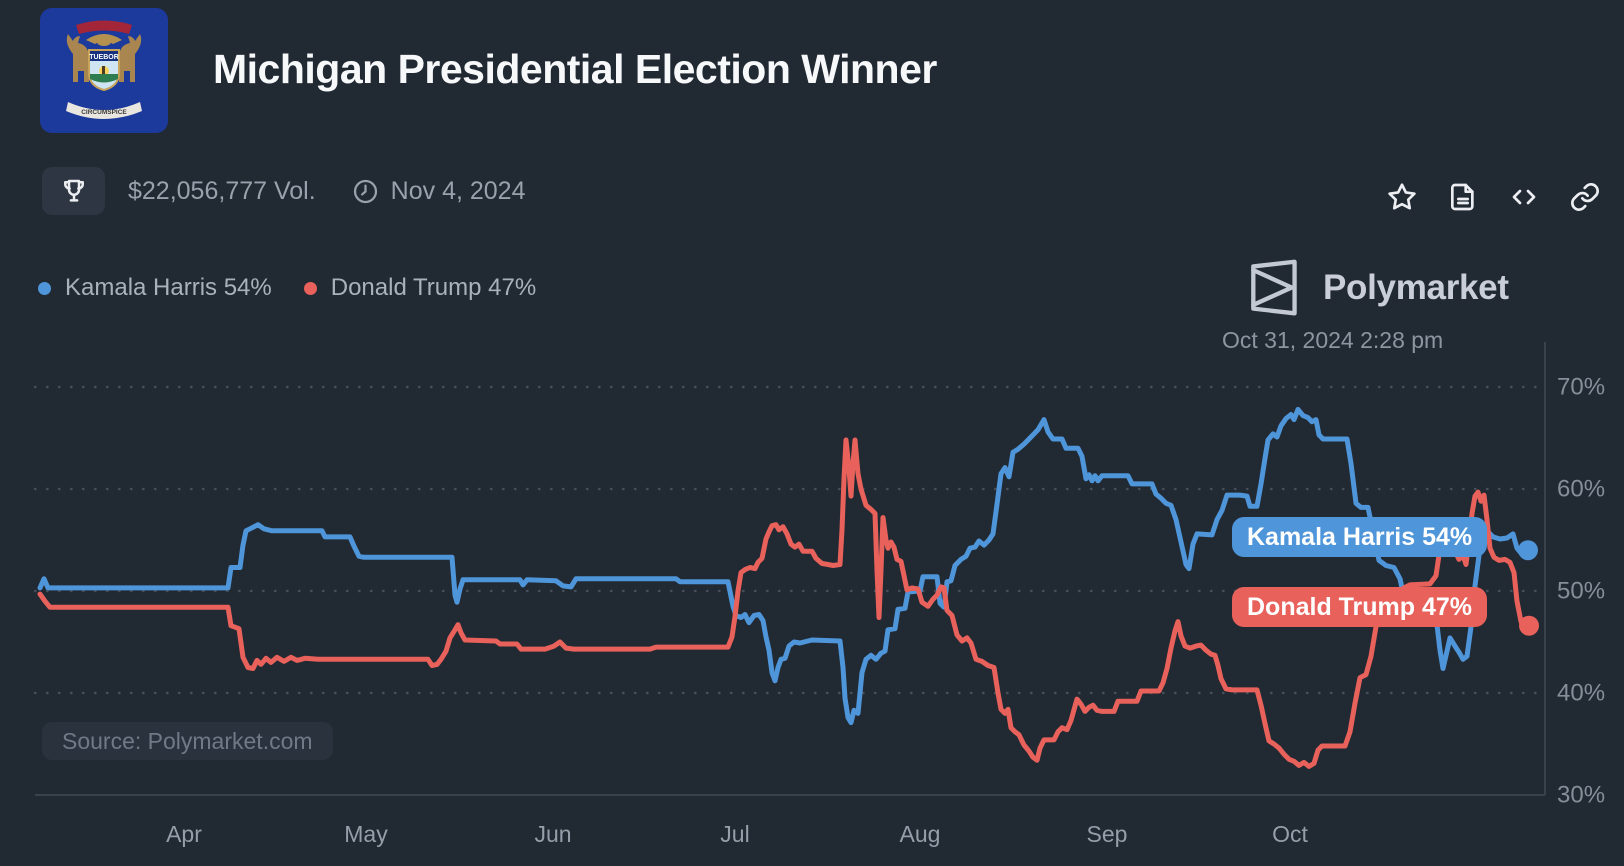 This screenshot has height=866, width=1624. Describe the element at coordinates (1529, 625) in the screenshot. I see `series-endpoint-donald-trump` at that location.